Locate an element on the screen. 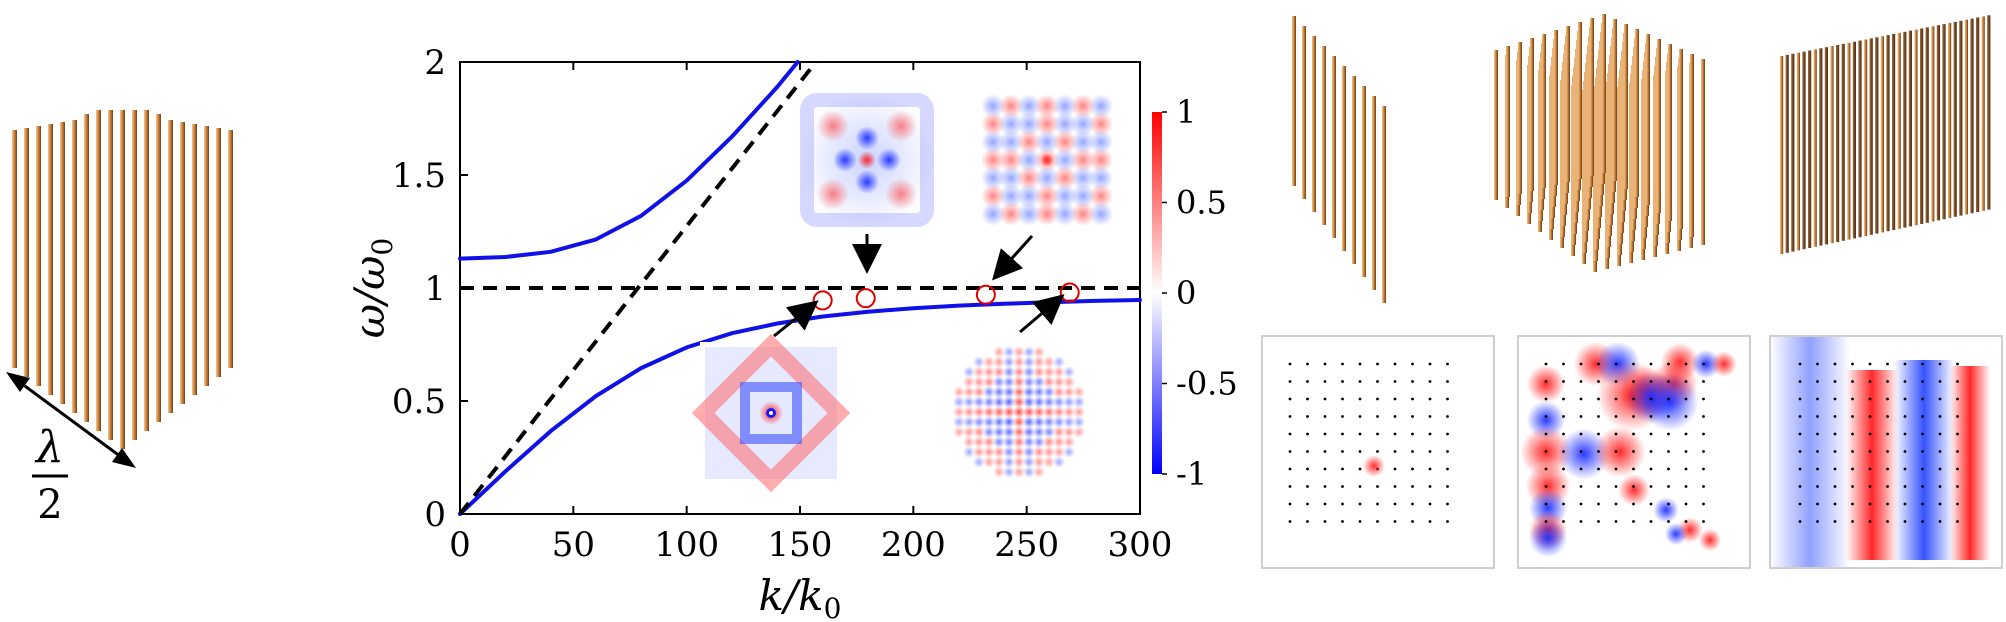 Image resolution: width=2006 pixels, height=622 pixels. colorbar-tick-label: 0 is located at coordinates (1186, 293).